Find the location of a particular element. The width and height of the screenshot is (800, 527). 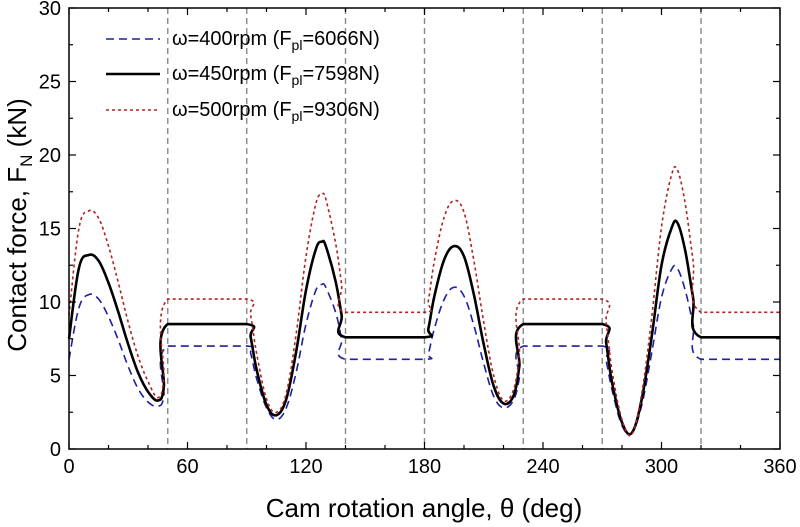

x-axis-title: Cam rotation angle, θ (deg) is located at coordinates (424, 508).